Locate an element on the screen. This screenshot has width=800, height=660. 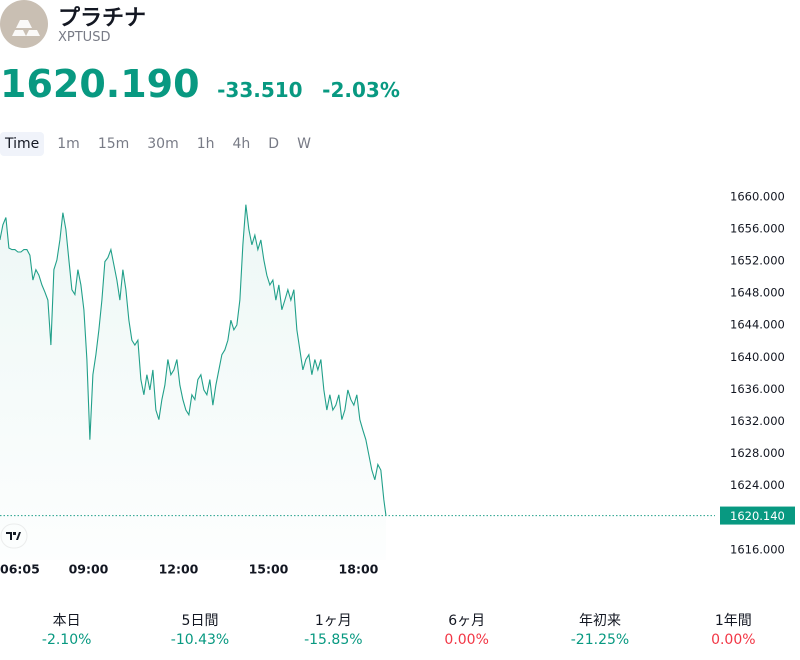
price: 1620.190 is located at coordinates (100, 84).